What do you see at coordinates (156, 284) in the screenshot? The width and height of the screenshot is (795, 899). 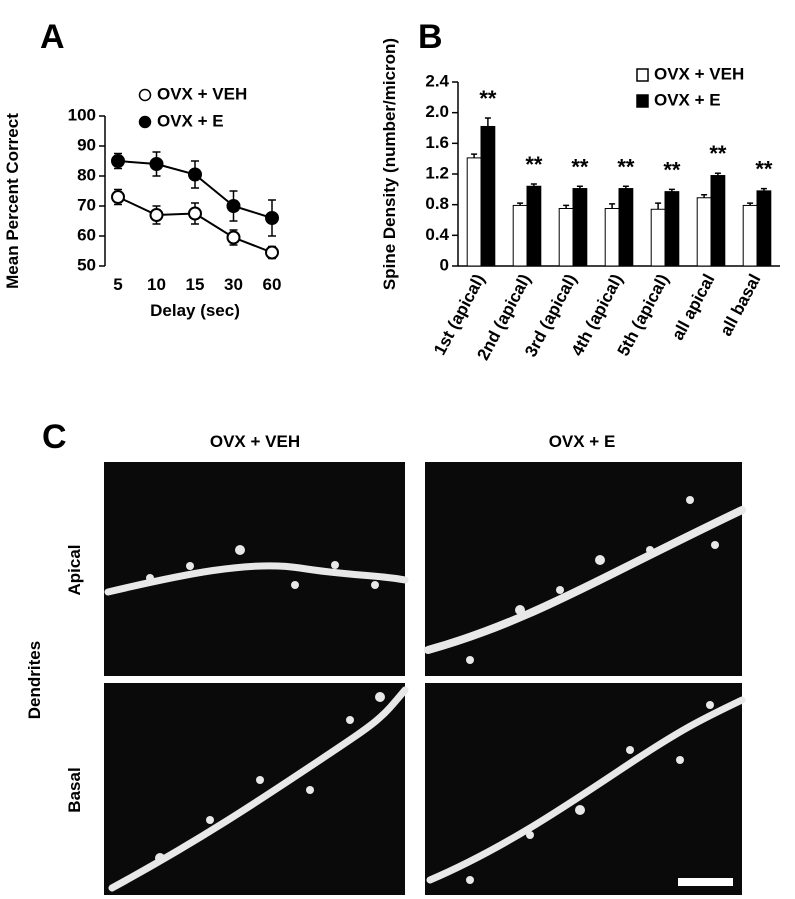 I see `x-tick-label: 10` at bounding box center [156, 284].